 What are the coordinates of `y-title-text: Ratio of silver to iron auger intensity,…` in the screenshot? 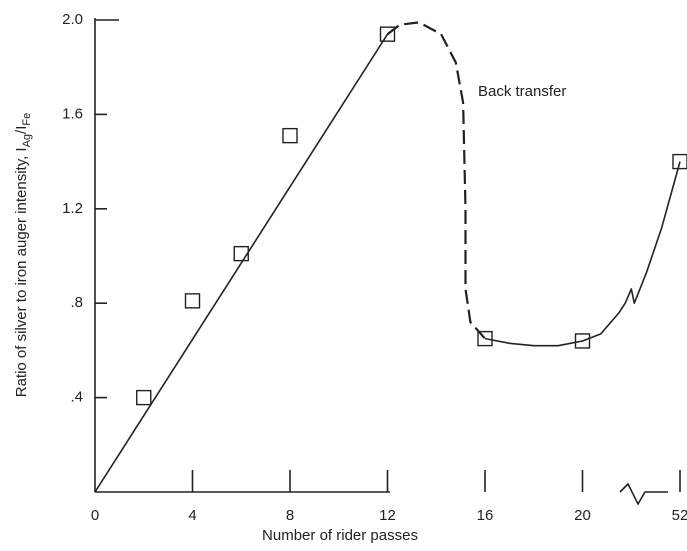 It's located at (21, 272).